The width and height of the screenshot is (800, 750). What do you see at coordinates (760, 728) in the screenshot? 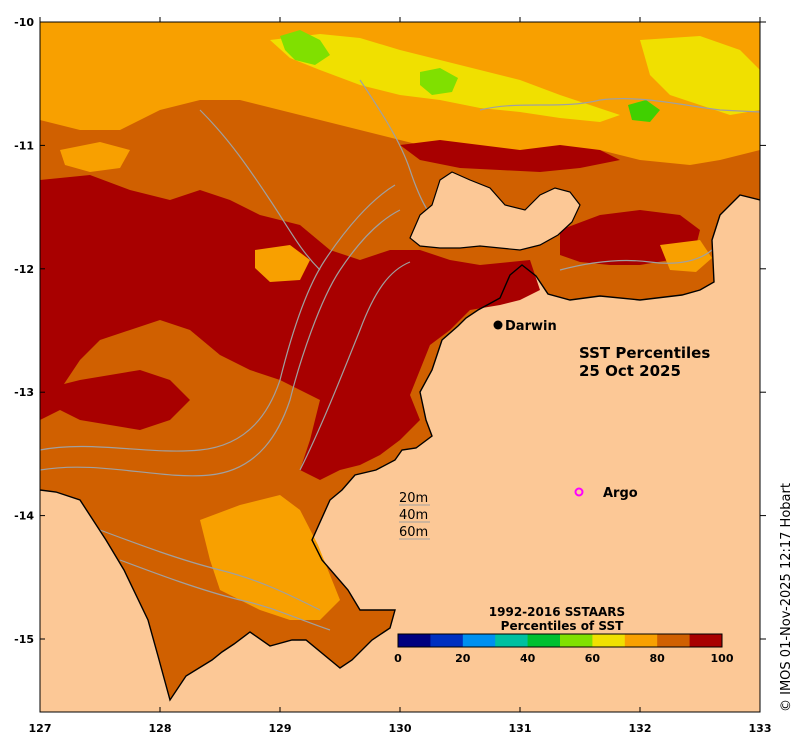
I see `x-tick-label: 133` at bounding box center [760, 728].